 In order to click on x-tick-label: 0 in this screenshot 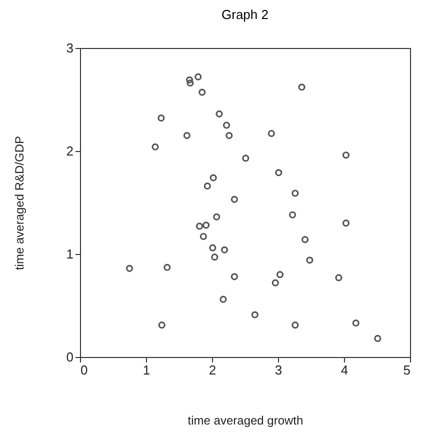, I will do `click(84, 370)`.